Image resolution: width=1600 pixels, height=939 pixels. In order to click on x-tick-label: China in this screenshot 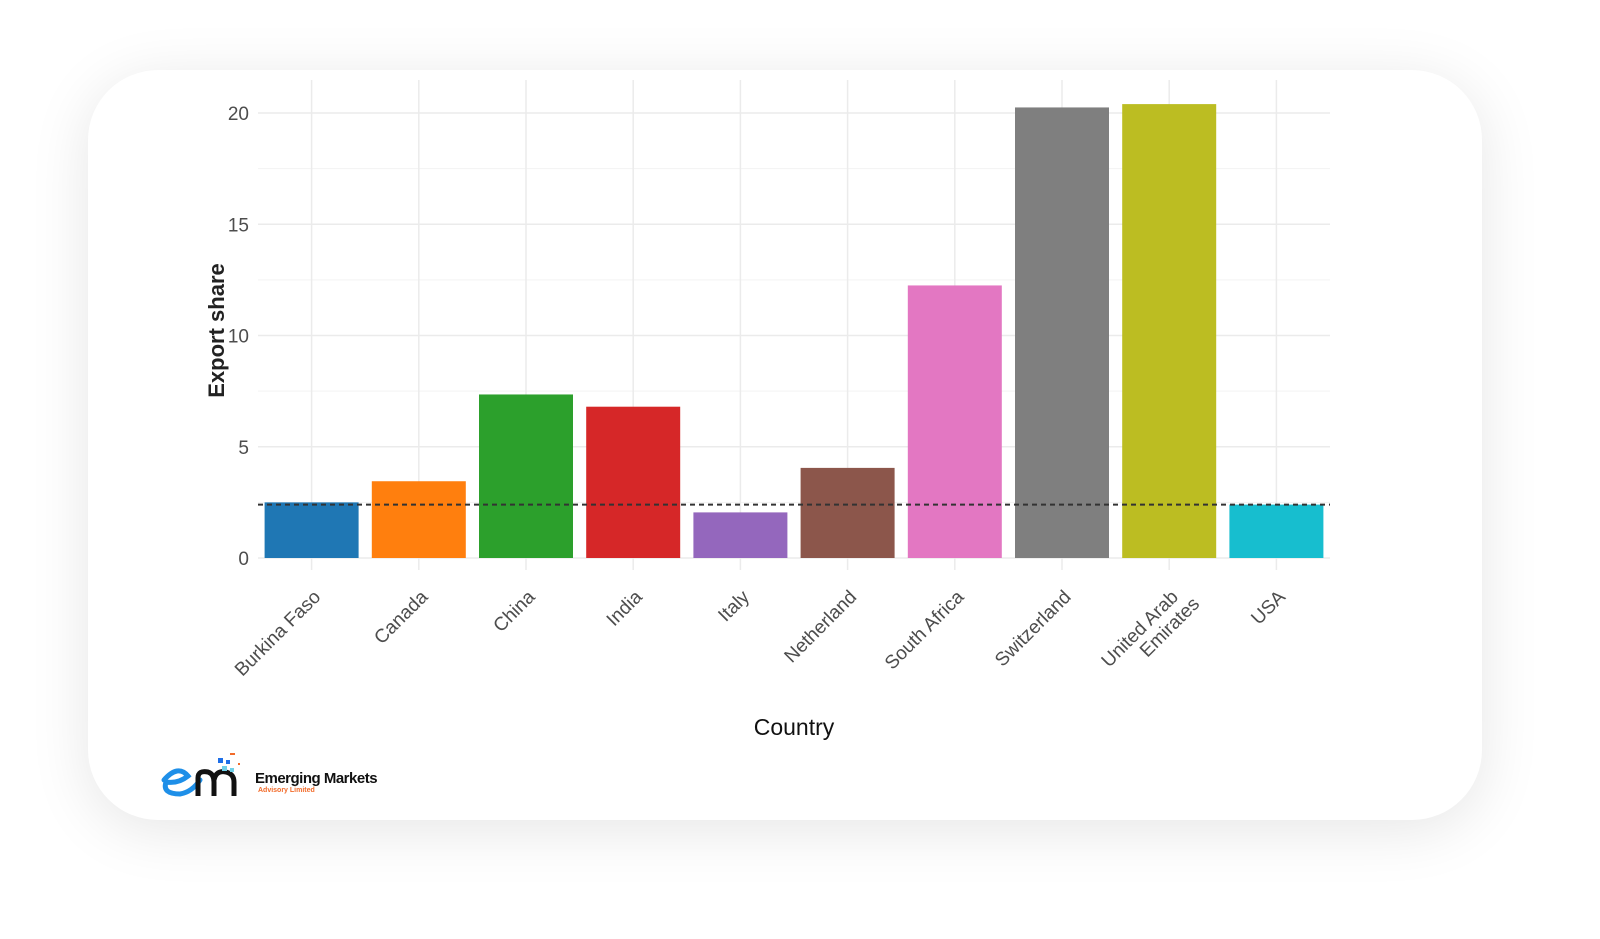, I will do `click(515, 611)`.